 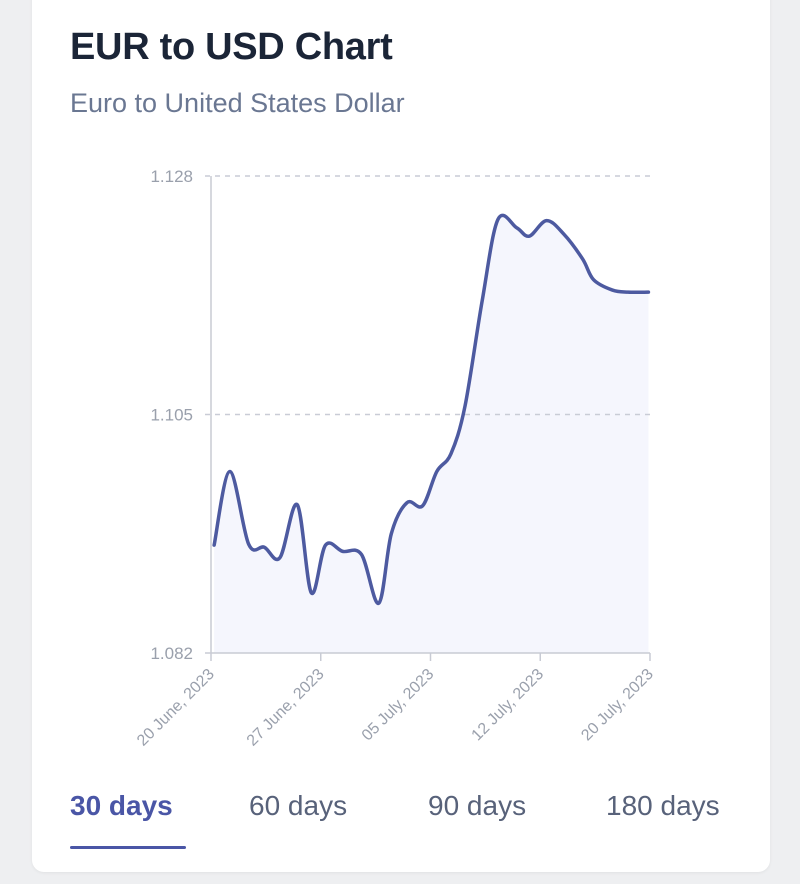 What do you see at coordinates (286, 708) in the screenshot?
I see `x-tick-label: 27 June, 2023` at bounding box center [286, 708].